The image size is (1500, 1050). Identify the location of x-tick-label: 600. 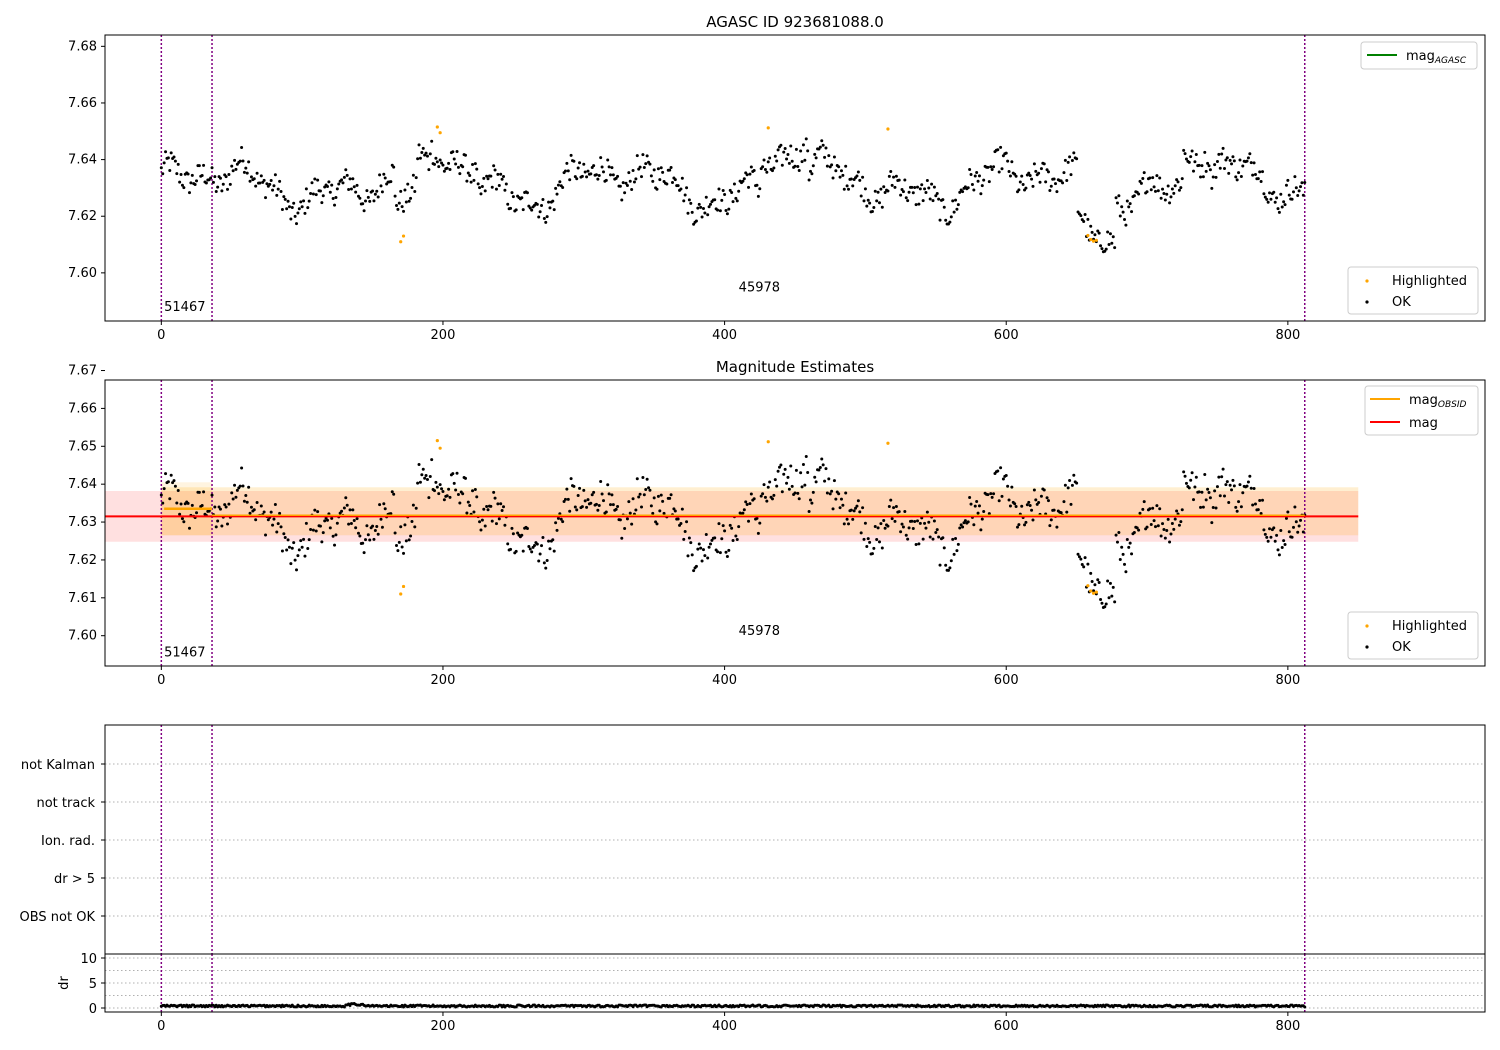
(1006, 335).